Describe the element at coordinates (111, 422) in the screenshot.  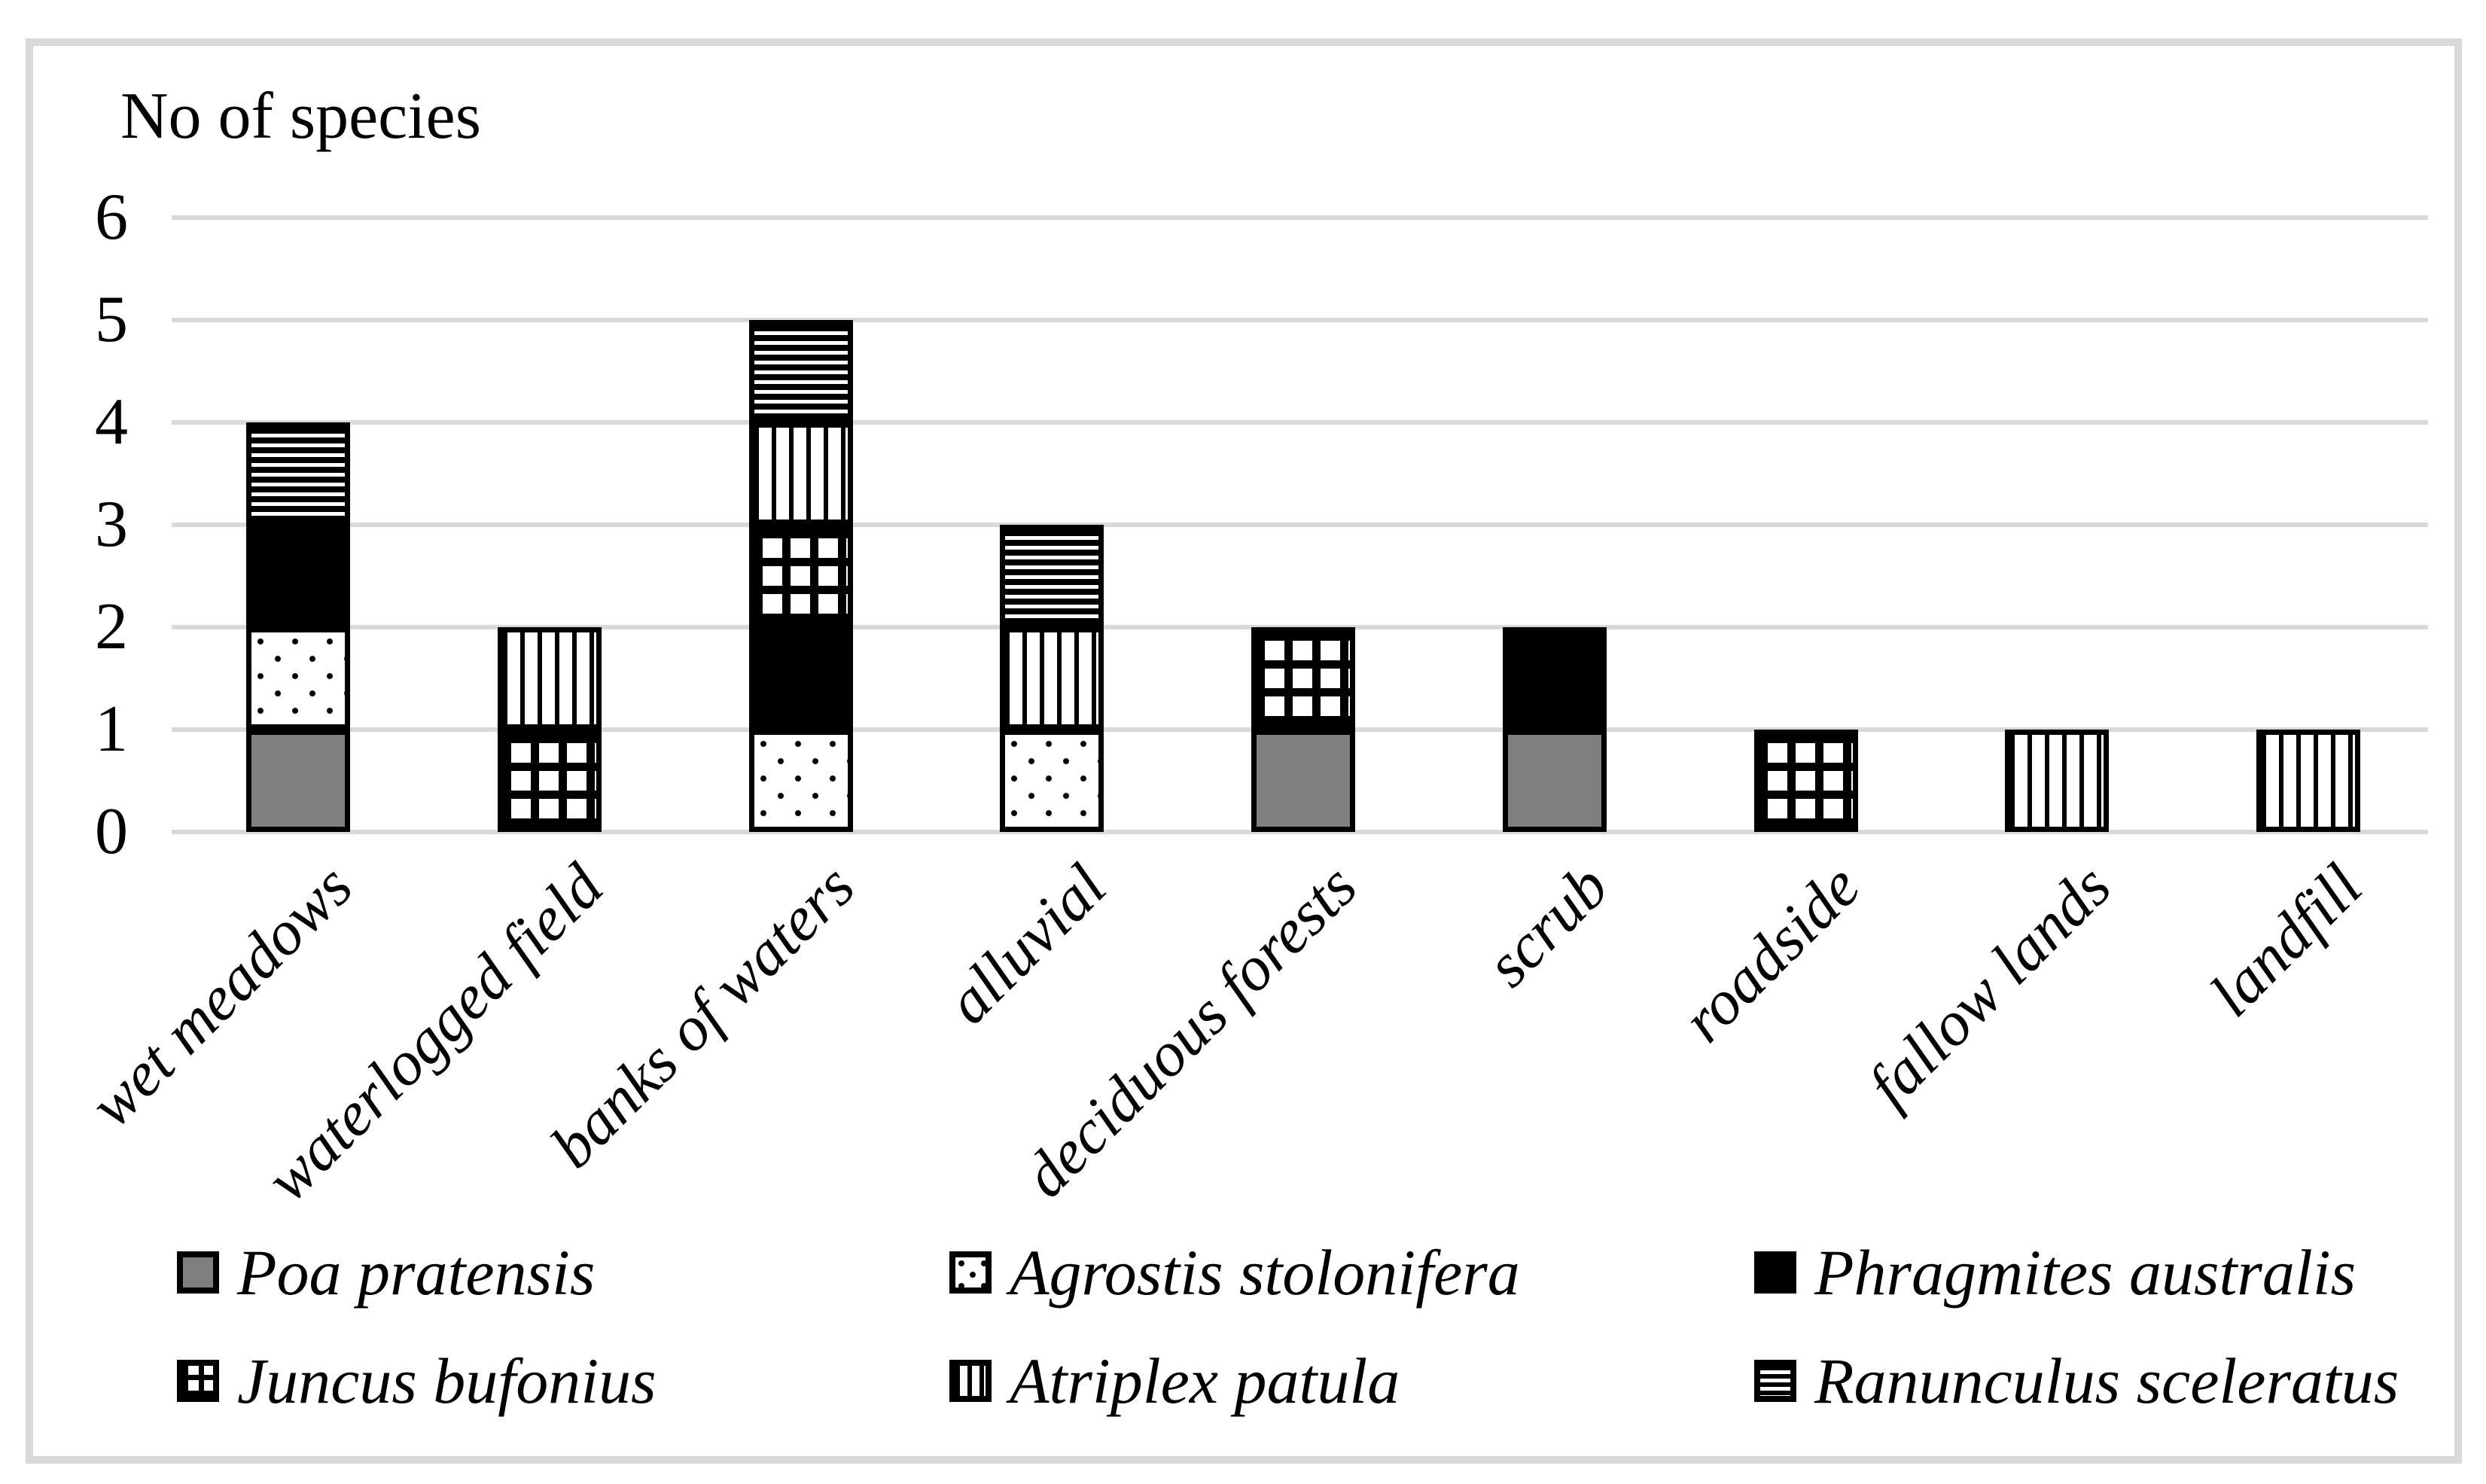
I see `y-tick-label-4: 4` at that location.